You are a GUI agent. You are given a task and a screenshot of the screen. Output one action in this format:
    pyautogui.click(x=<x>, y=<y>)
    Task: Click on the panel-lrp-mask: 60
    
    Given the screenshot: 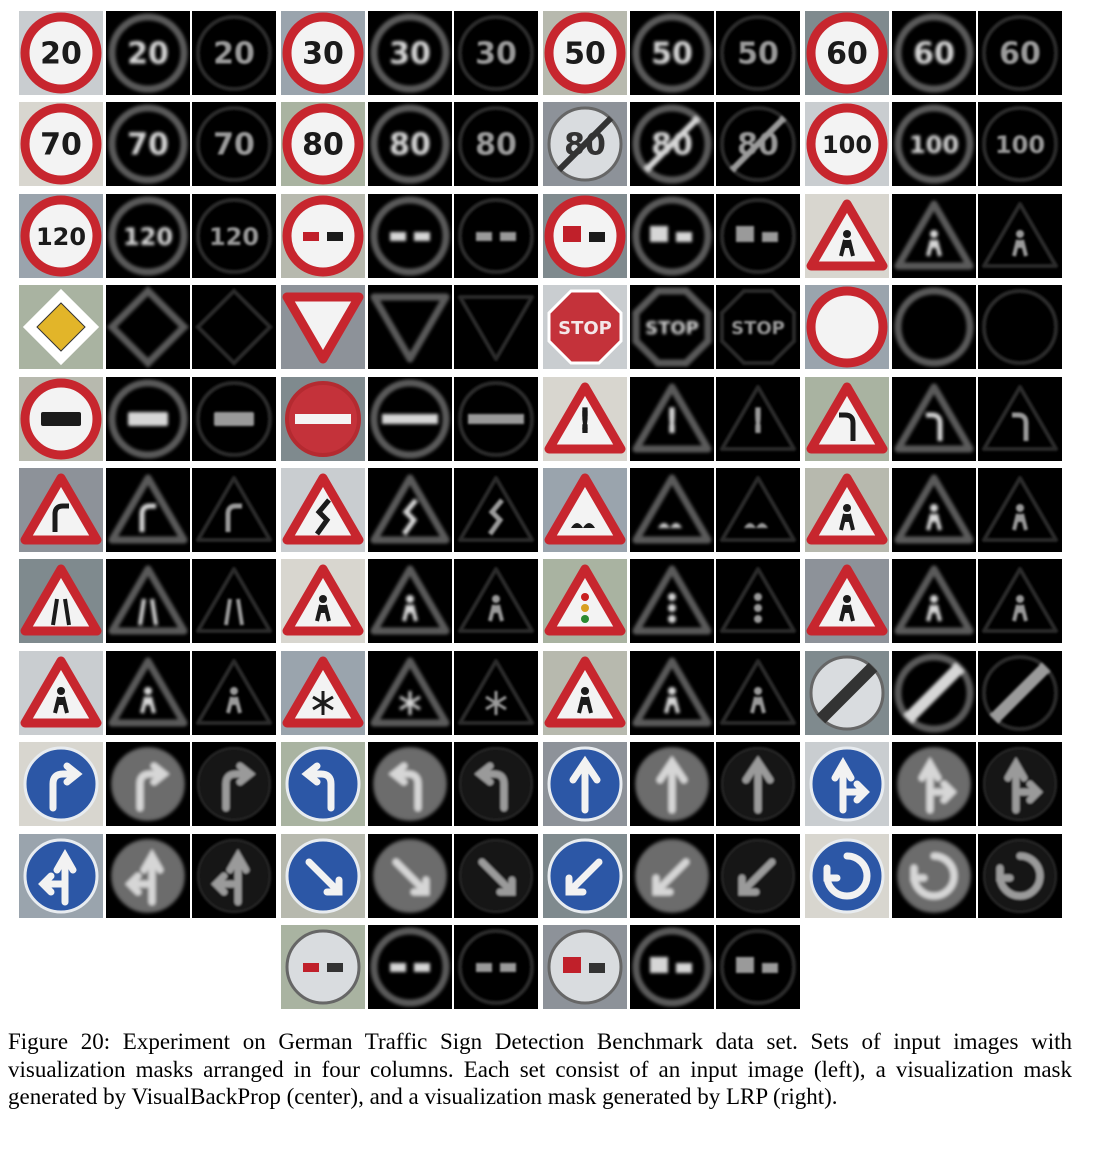 What is the action you would take?
    pyautogui.click(x=1020, y=53)
    